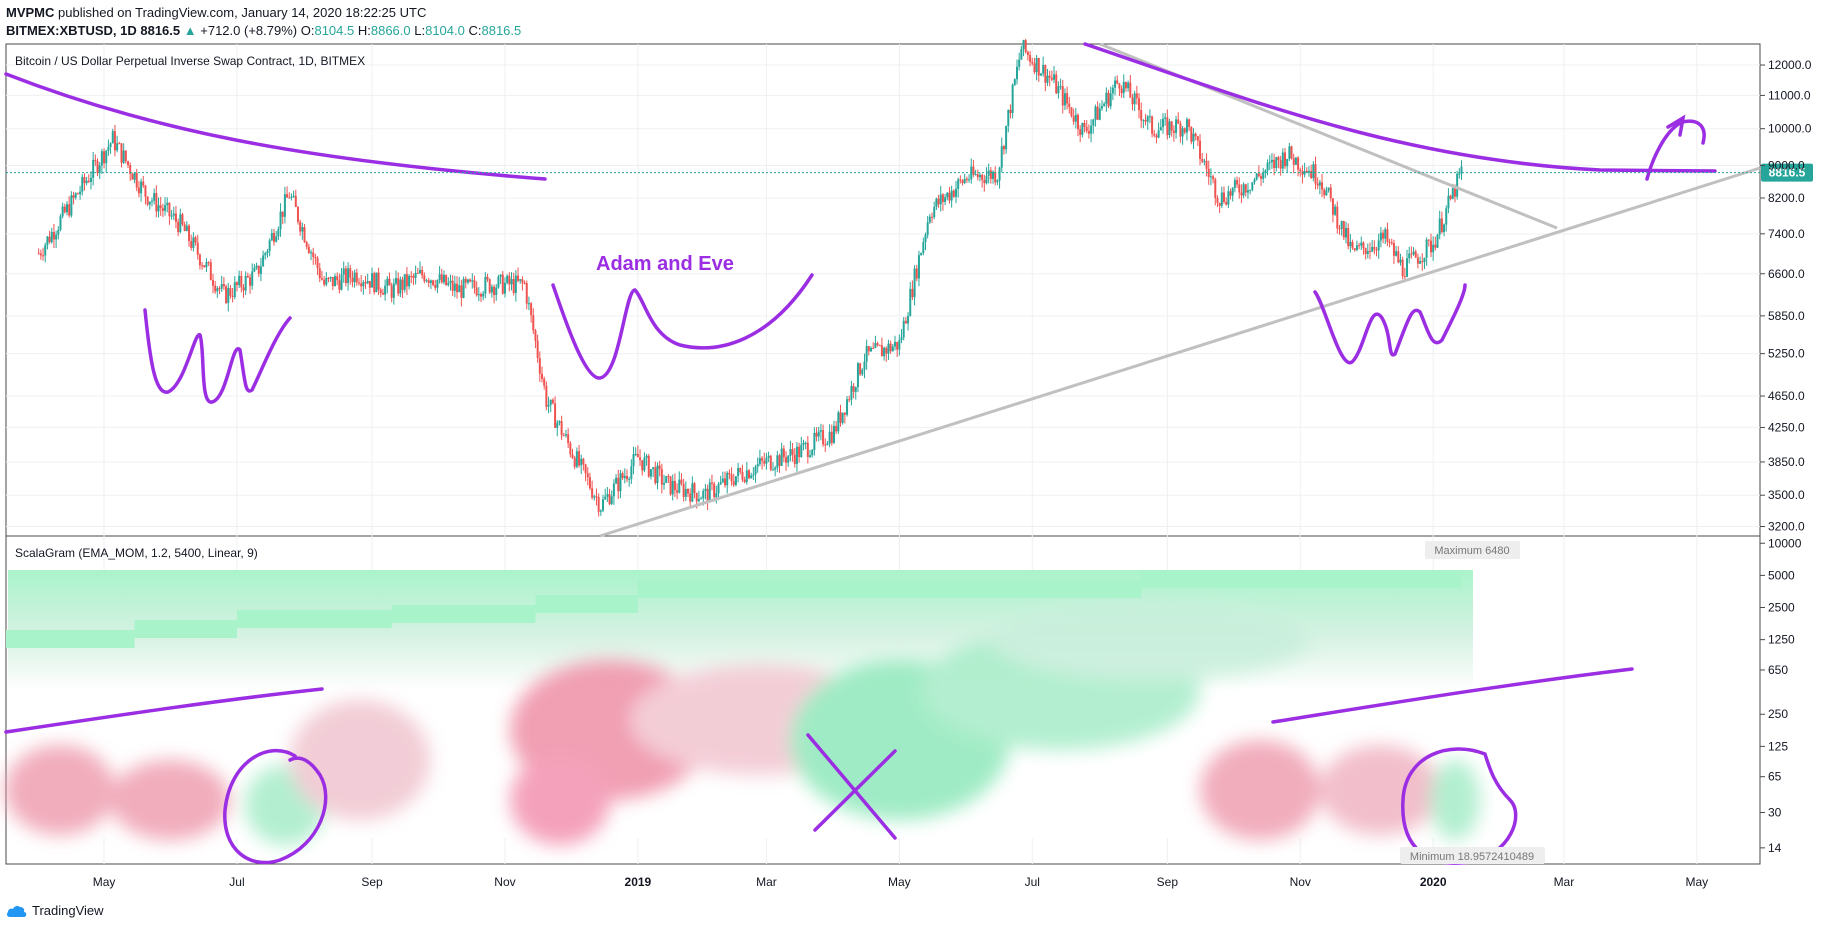 This screenshot has width=1828, height=930. I want to click on drawn-arc-right, so click(1400, 107).